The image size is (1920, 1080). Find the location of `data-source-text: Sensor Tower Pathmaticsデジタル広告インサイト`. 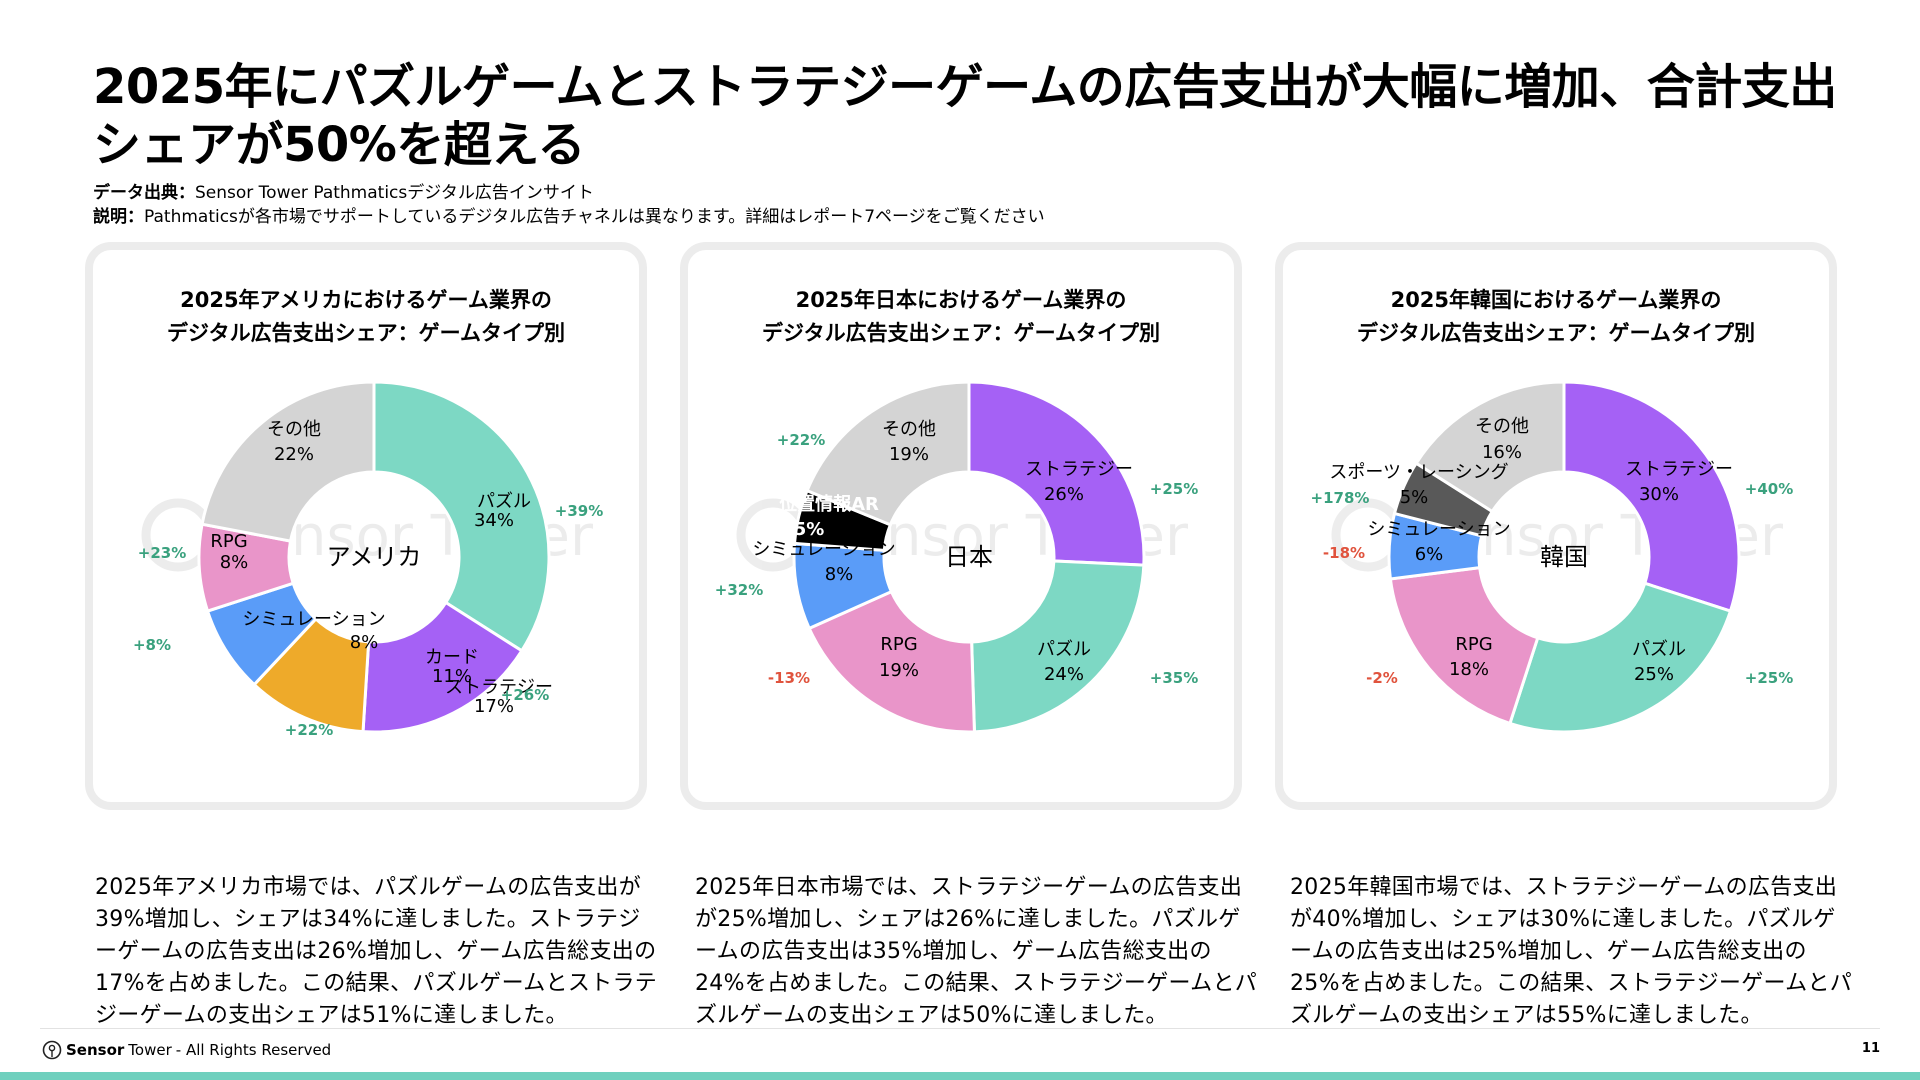

data-source-text: Sensor Tower Pathmaticsデジタル広告インサイト is located at coordinates (394, 193).